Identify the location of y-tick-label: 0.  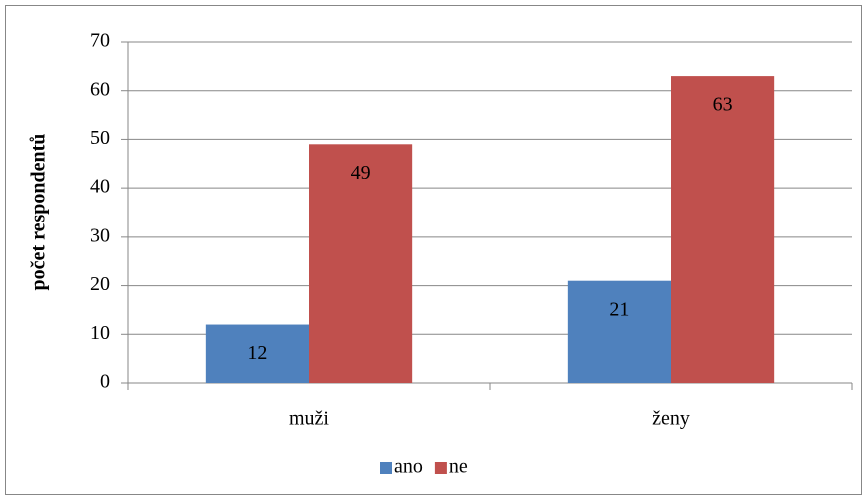
(105, 382).